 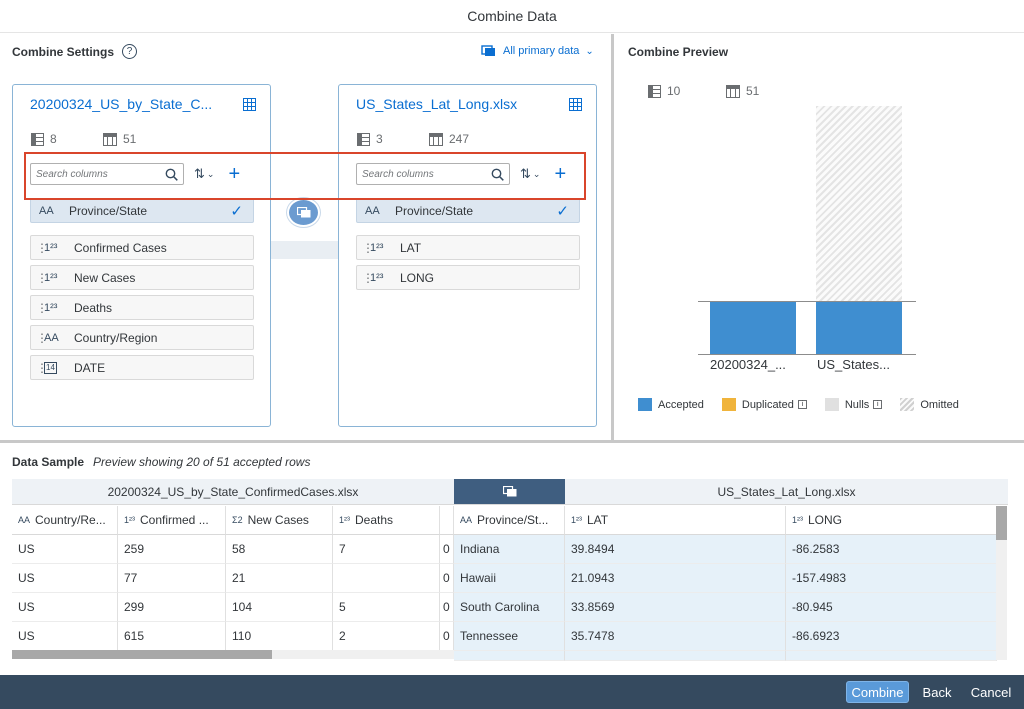 What do you see at coordinates (1001, 523) in the screenshot?
I see `vertical-scrollbar-thumb` at bounding box center [1001, 523].